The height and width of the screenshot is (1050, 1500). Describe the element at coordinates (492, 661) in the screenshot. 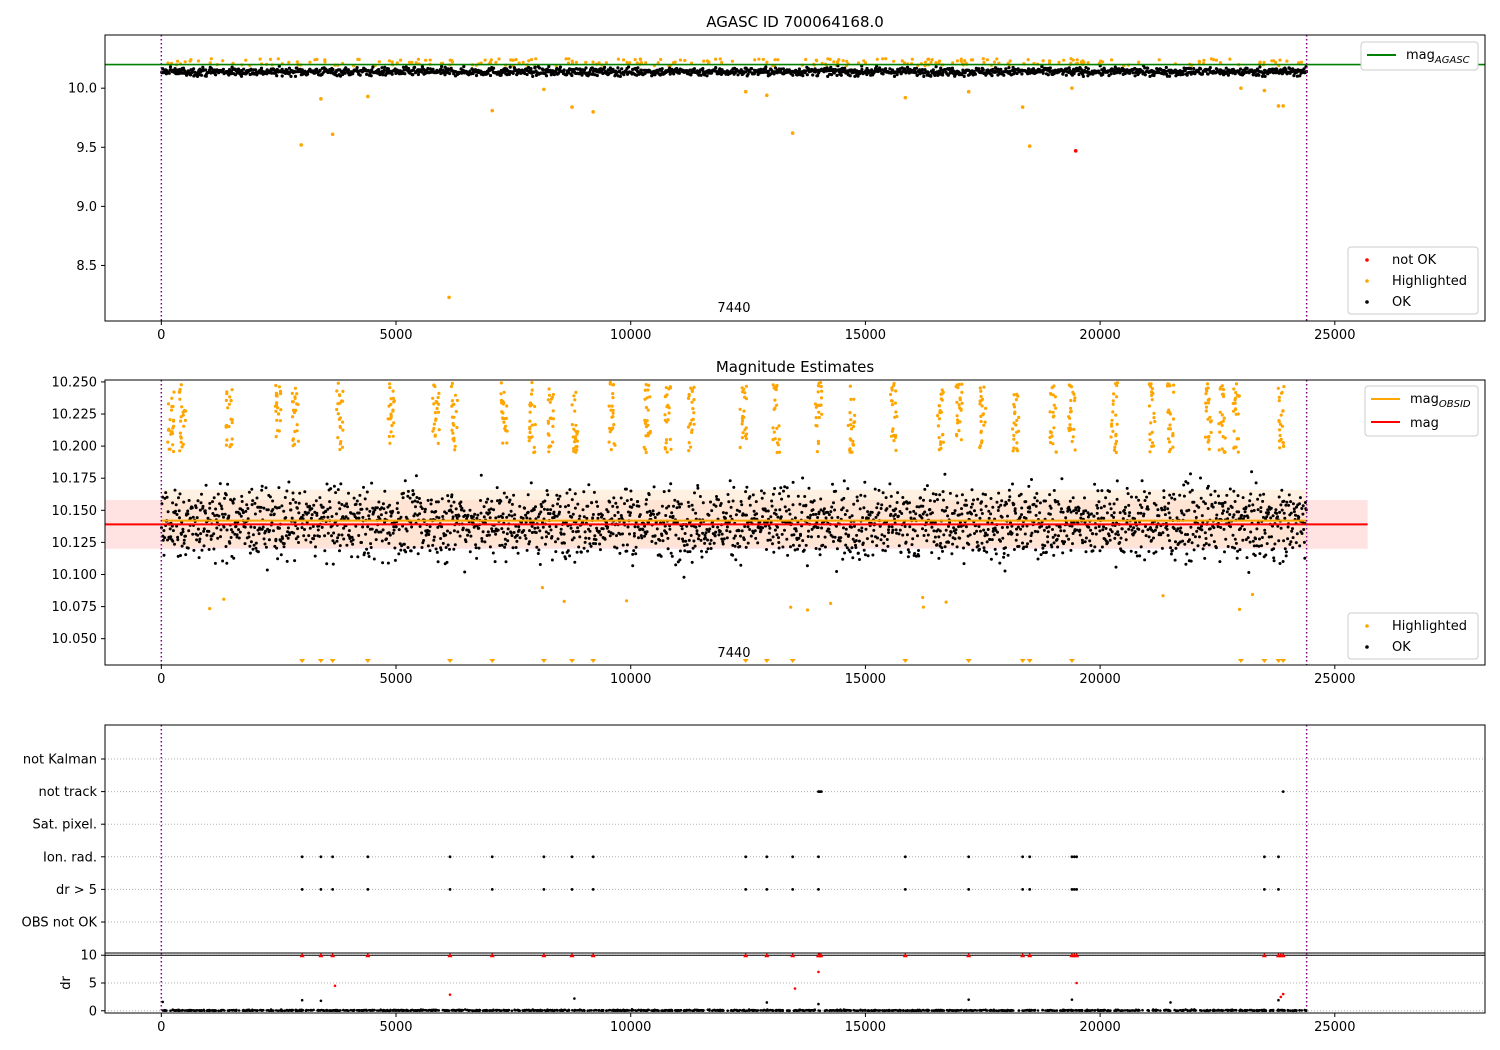

I see `highlighted-low-marker` at that location.